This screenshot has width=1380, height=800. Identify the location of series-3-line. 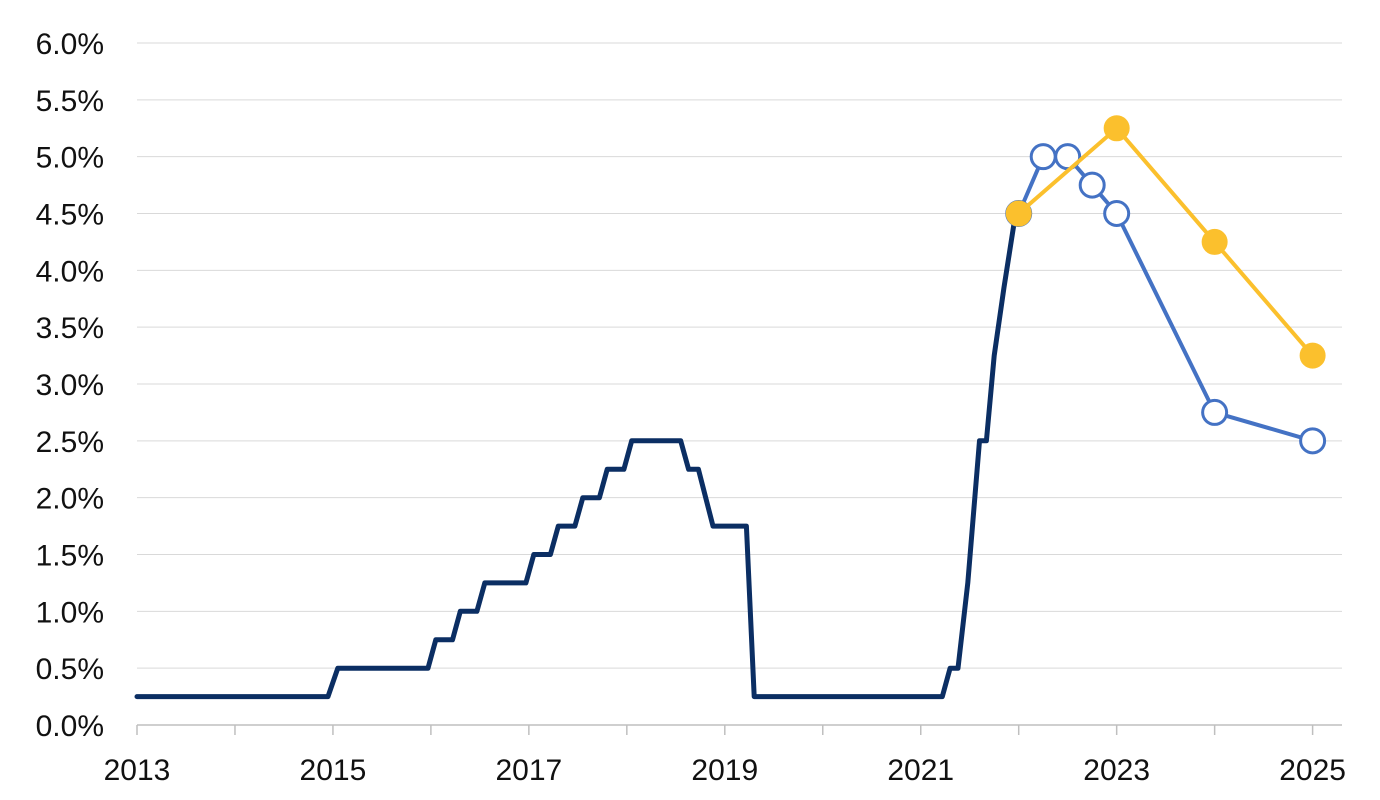
(1165, 242).